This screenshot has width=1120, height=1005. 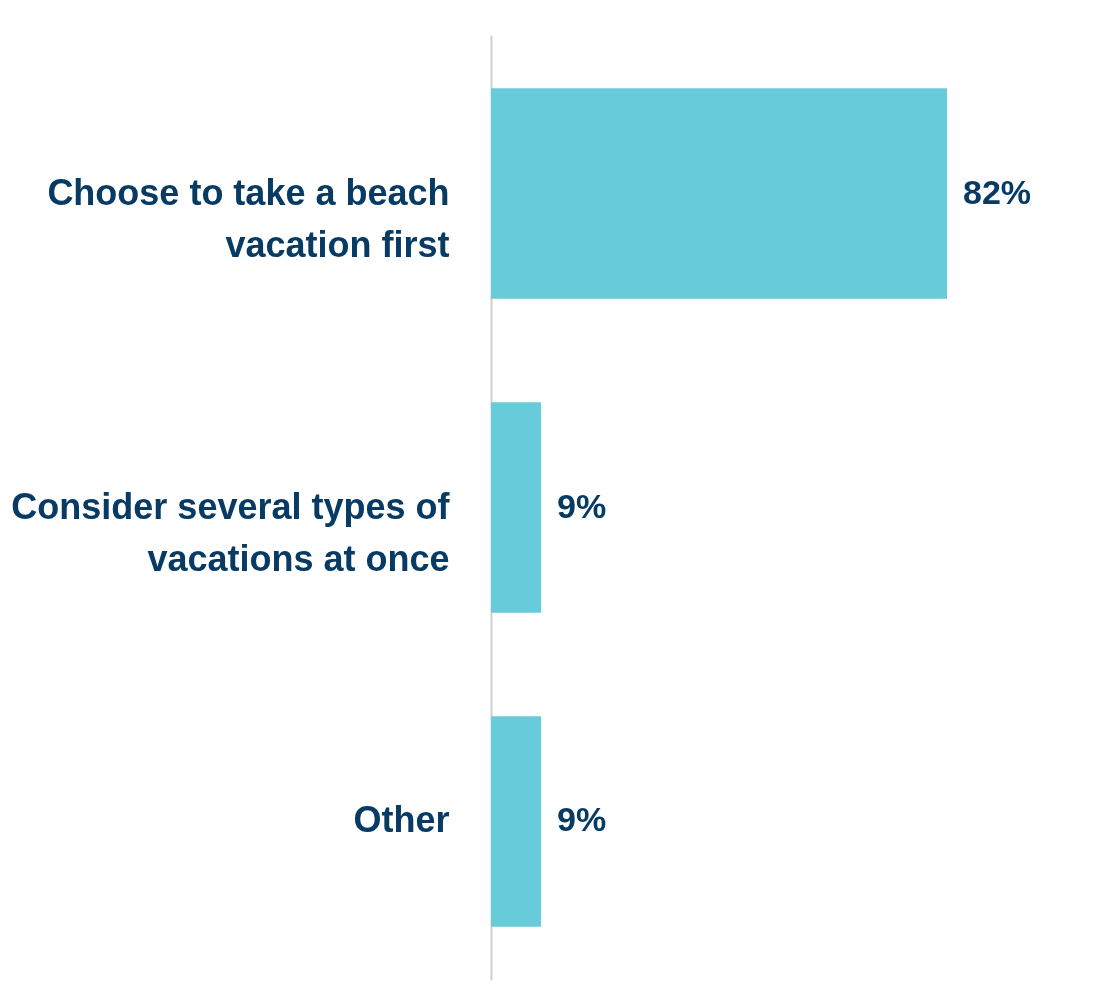 What do you see at coordinates (401, 820) in the screenshot?
I see `y-tick-label: Other` at bounding box center [401, 820].